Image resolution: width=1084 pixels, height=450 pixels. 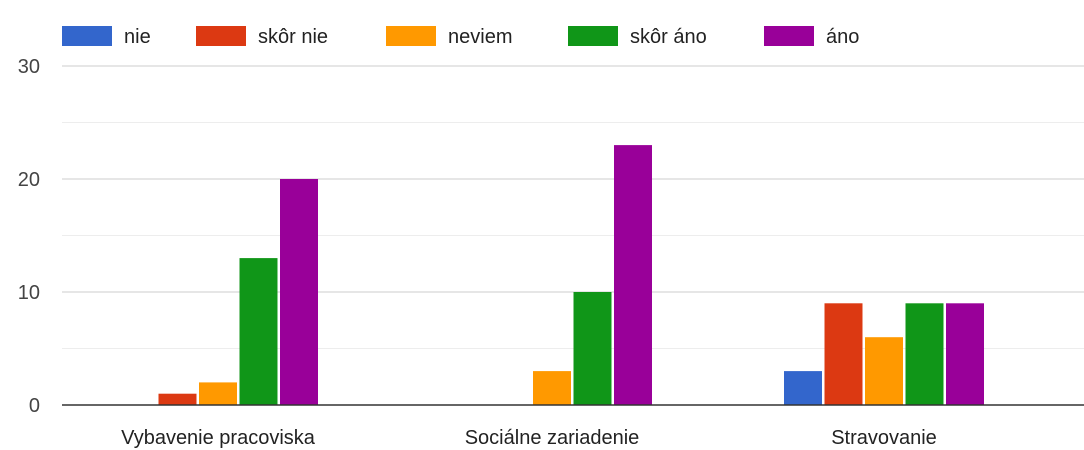 I want to click on legend-label: áno, so click(x=842, y=37).